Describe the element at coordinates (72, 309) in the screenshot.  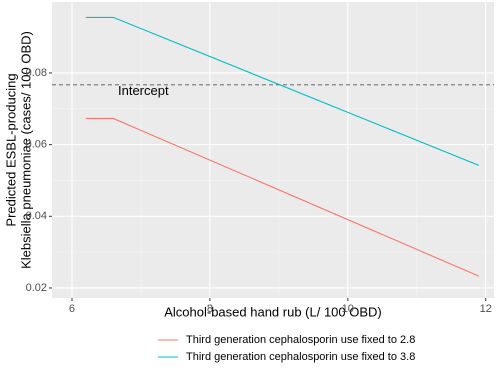
I see `x-tick-label: 6` at that location.